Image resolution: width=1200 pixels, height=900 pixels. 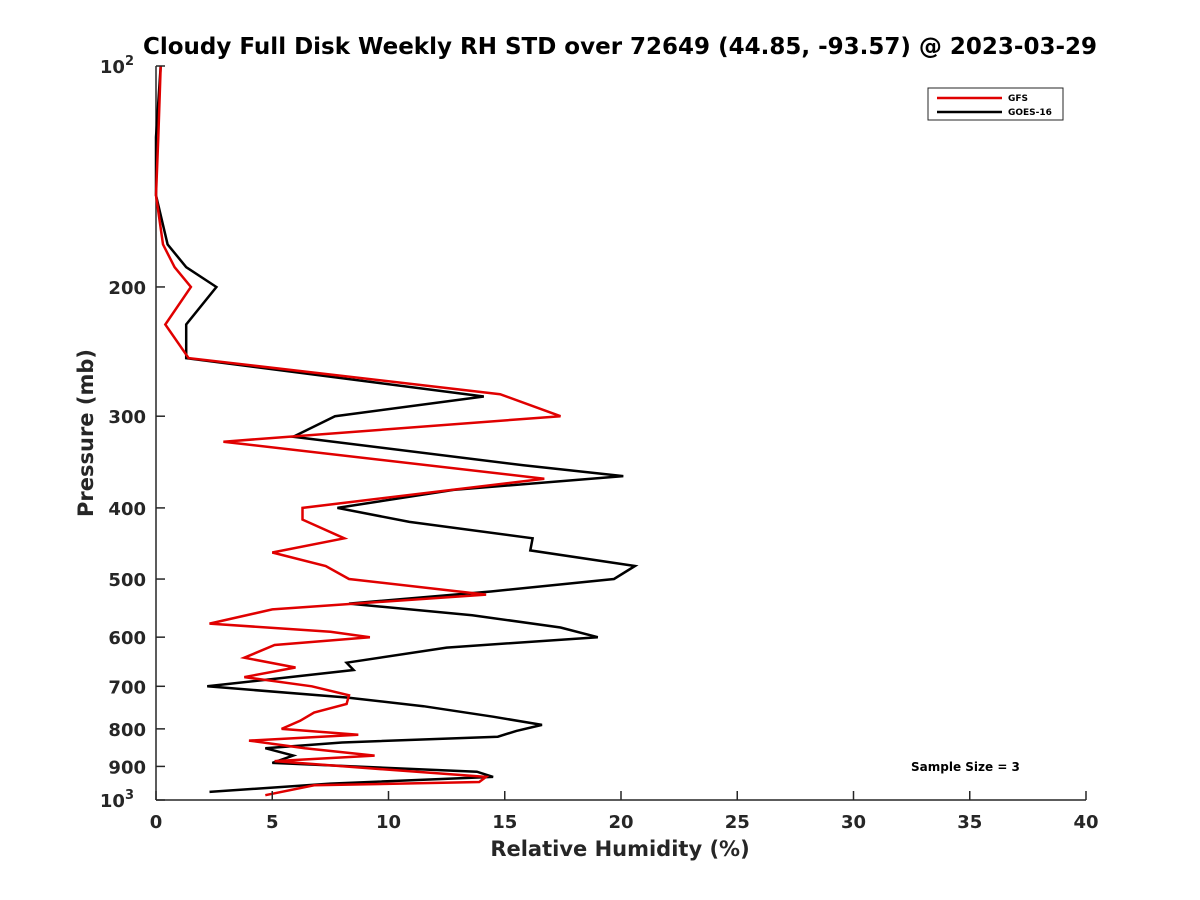 What do you see at coordinates (504, 822) in the screenshot?
I see `x-tick-label: 15` at bounding box center [504, 822].